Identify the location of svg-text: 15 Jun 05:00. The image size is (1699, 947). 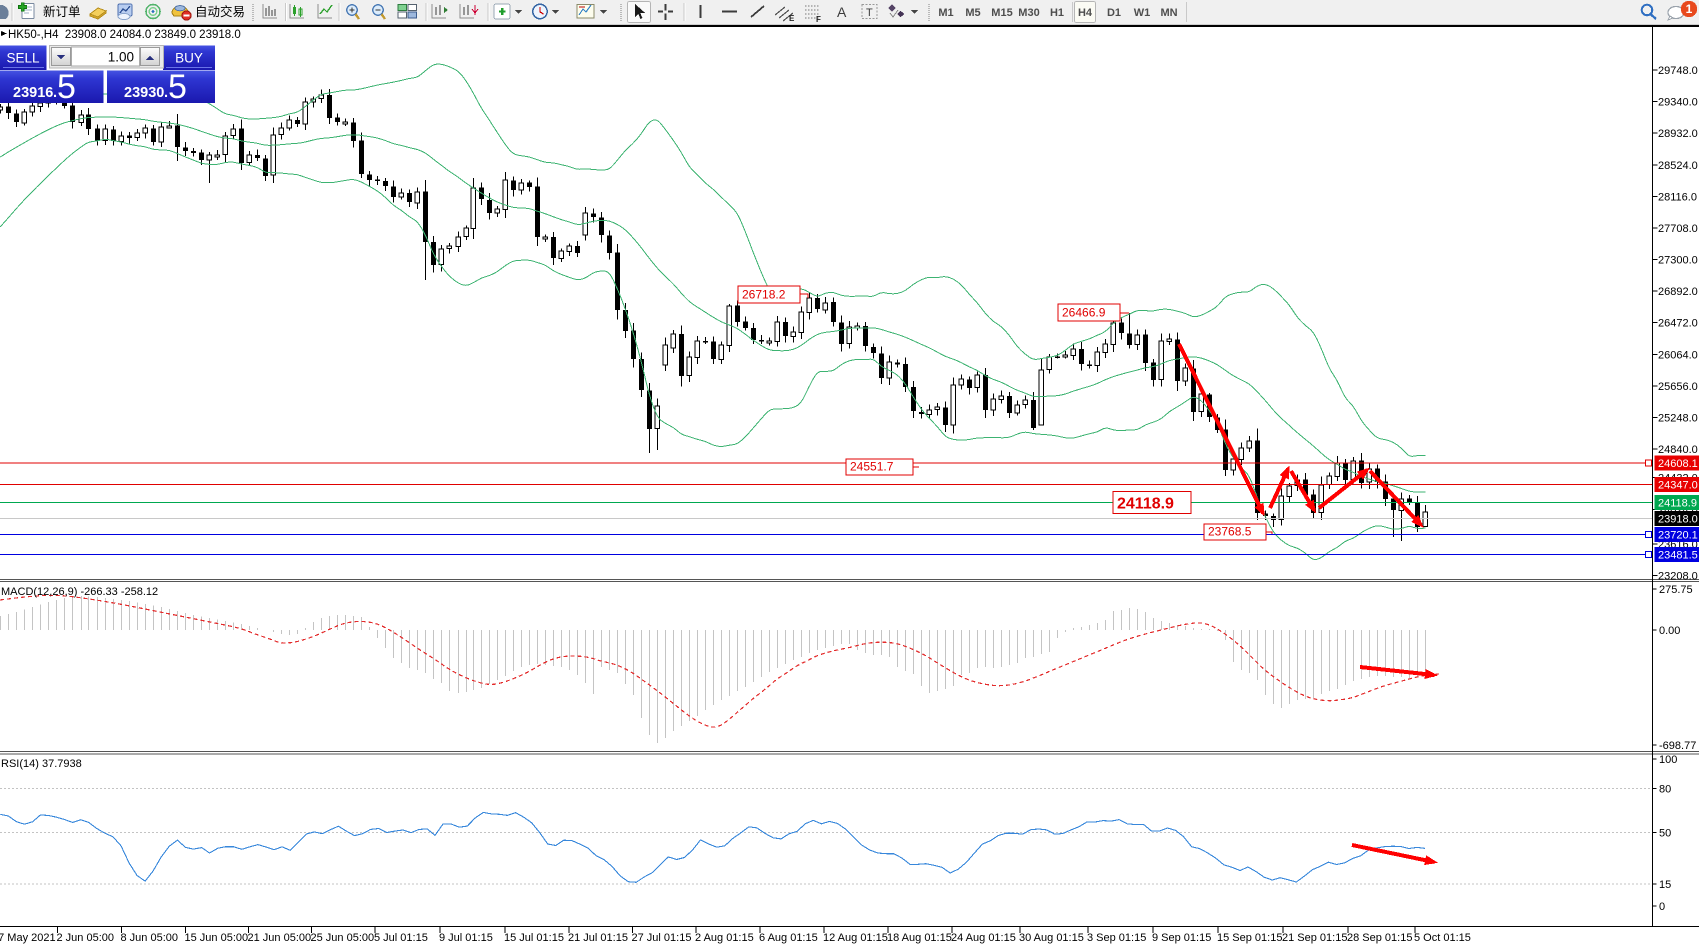
(217, 938).